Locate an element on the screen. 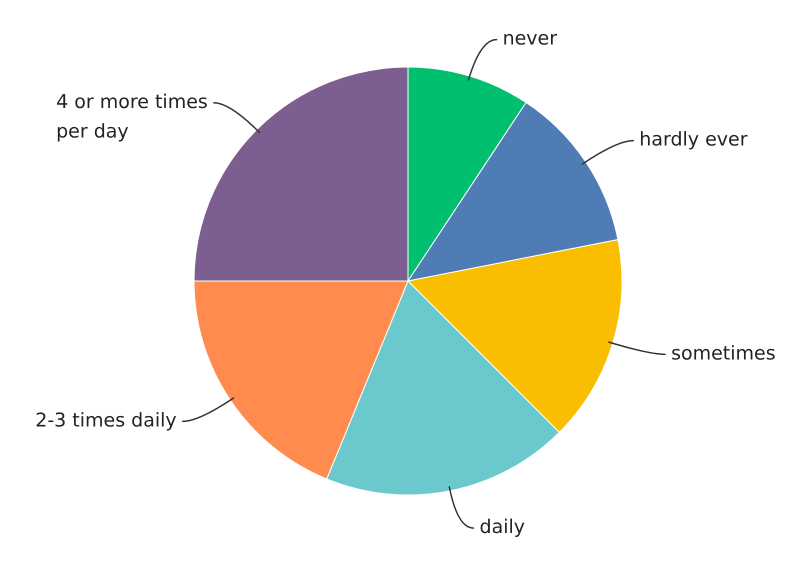 The width and height of the screenshot is (804, 571). slice-label: never is located at coordinates (530, 39).